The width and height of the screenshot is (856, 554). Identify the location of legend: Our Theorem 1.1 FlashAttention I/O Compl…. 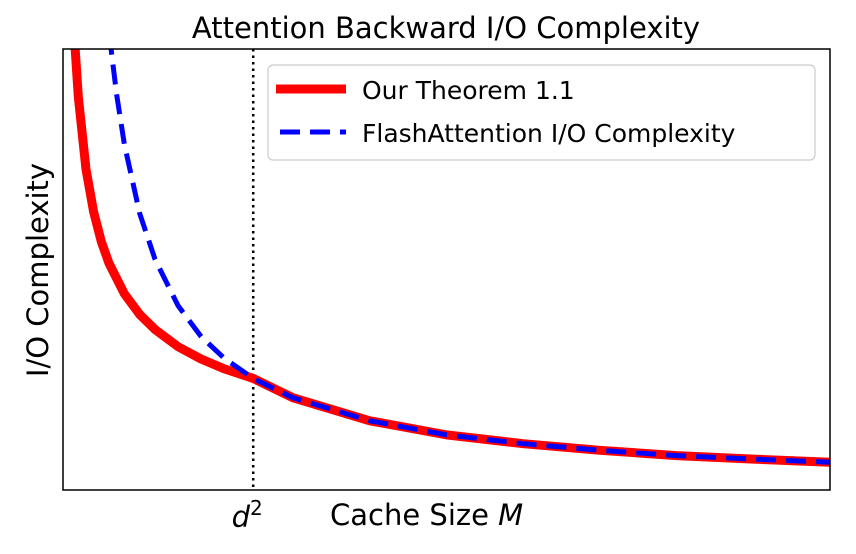
(541, 112).